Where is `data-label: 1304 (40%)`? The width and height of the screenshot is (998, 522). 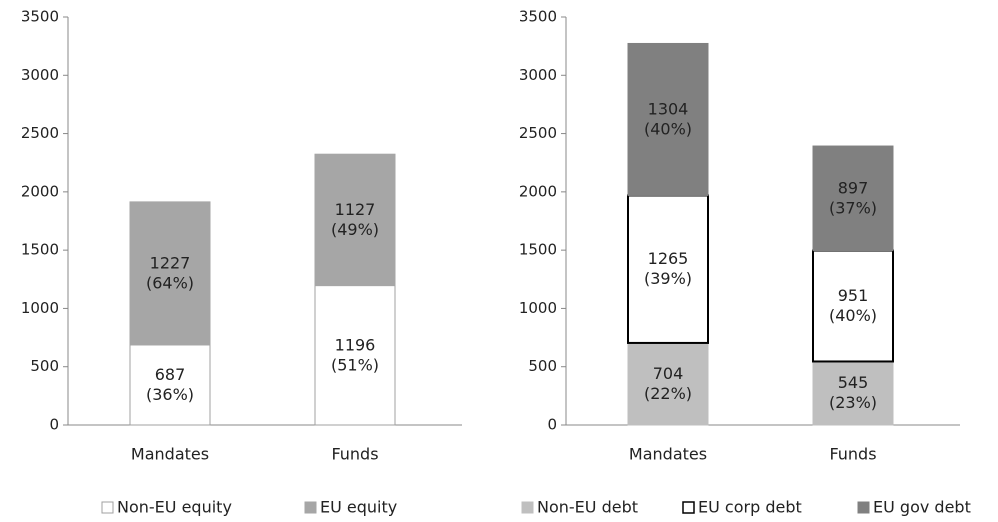 data-label: 1304 (40%) is located at coordinates (668, 118).